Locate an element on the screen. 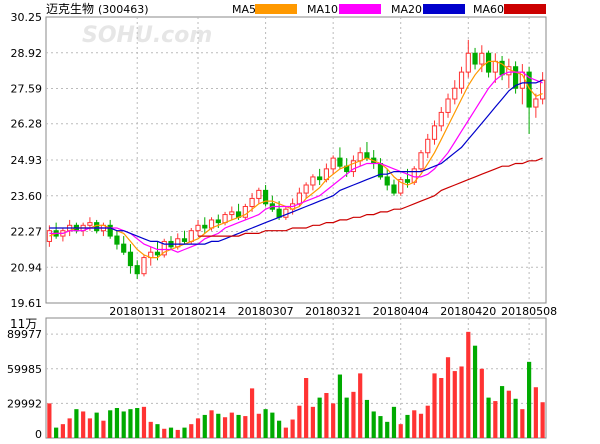  watermark: SOHU.com is located at coordinates (147, 35).